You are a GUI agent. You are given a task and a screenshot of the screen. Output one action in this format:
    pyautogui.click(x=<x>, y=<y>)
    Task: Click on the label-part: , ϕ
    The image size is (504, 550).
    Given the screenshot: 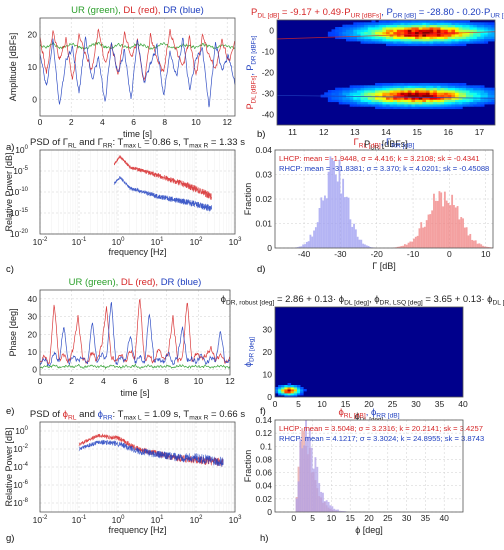 What is the action you would take?
    pyautogui.click(x=374, y=299)
    